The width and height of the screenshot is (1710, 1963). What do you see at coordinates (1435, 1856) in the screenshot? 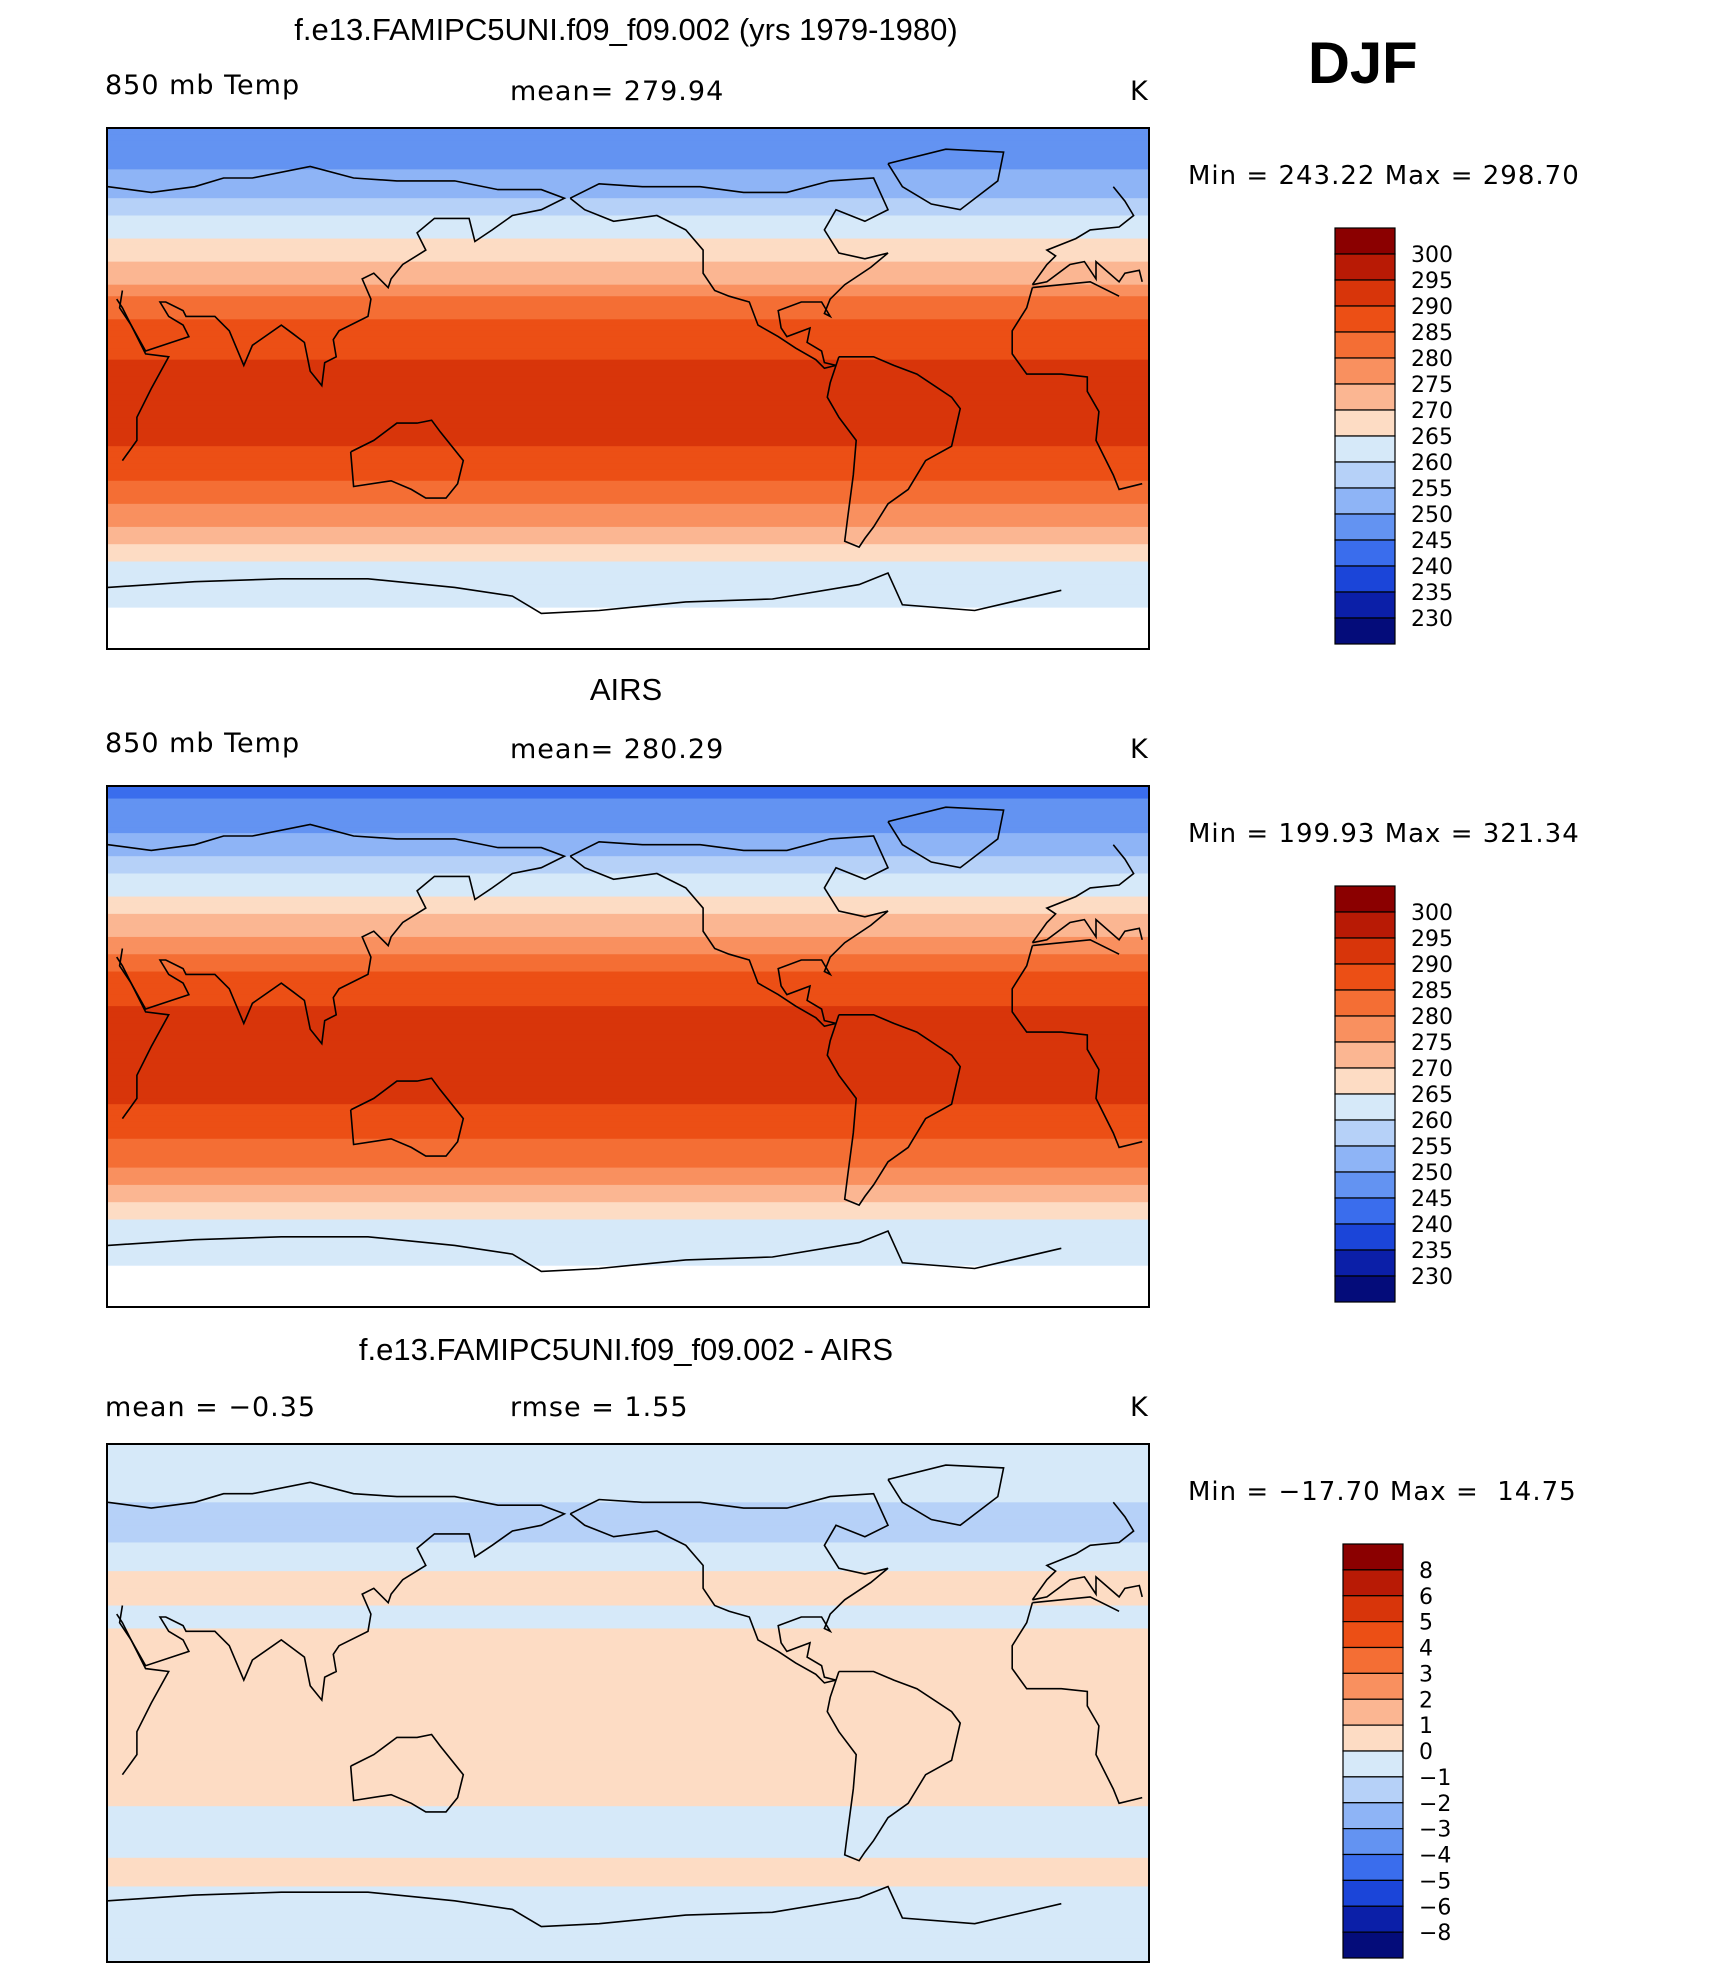
I see `colorbar-tick-label: −4` at bounding box center [1435, 1856].